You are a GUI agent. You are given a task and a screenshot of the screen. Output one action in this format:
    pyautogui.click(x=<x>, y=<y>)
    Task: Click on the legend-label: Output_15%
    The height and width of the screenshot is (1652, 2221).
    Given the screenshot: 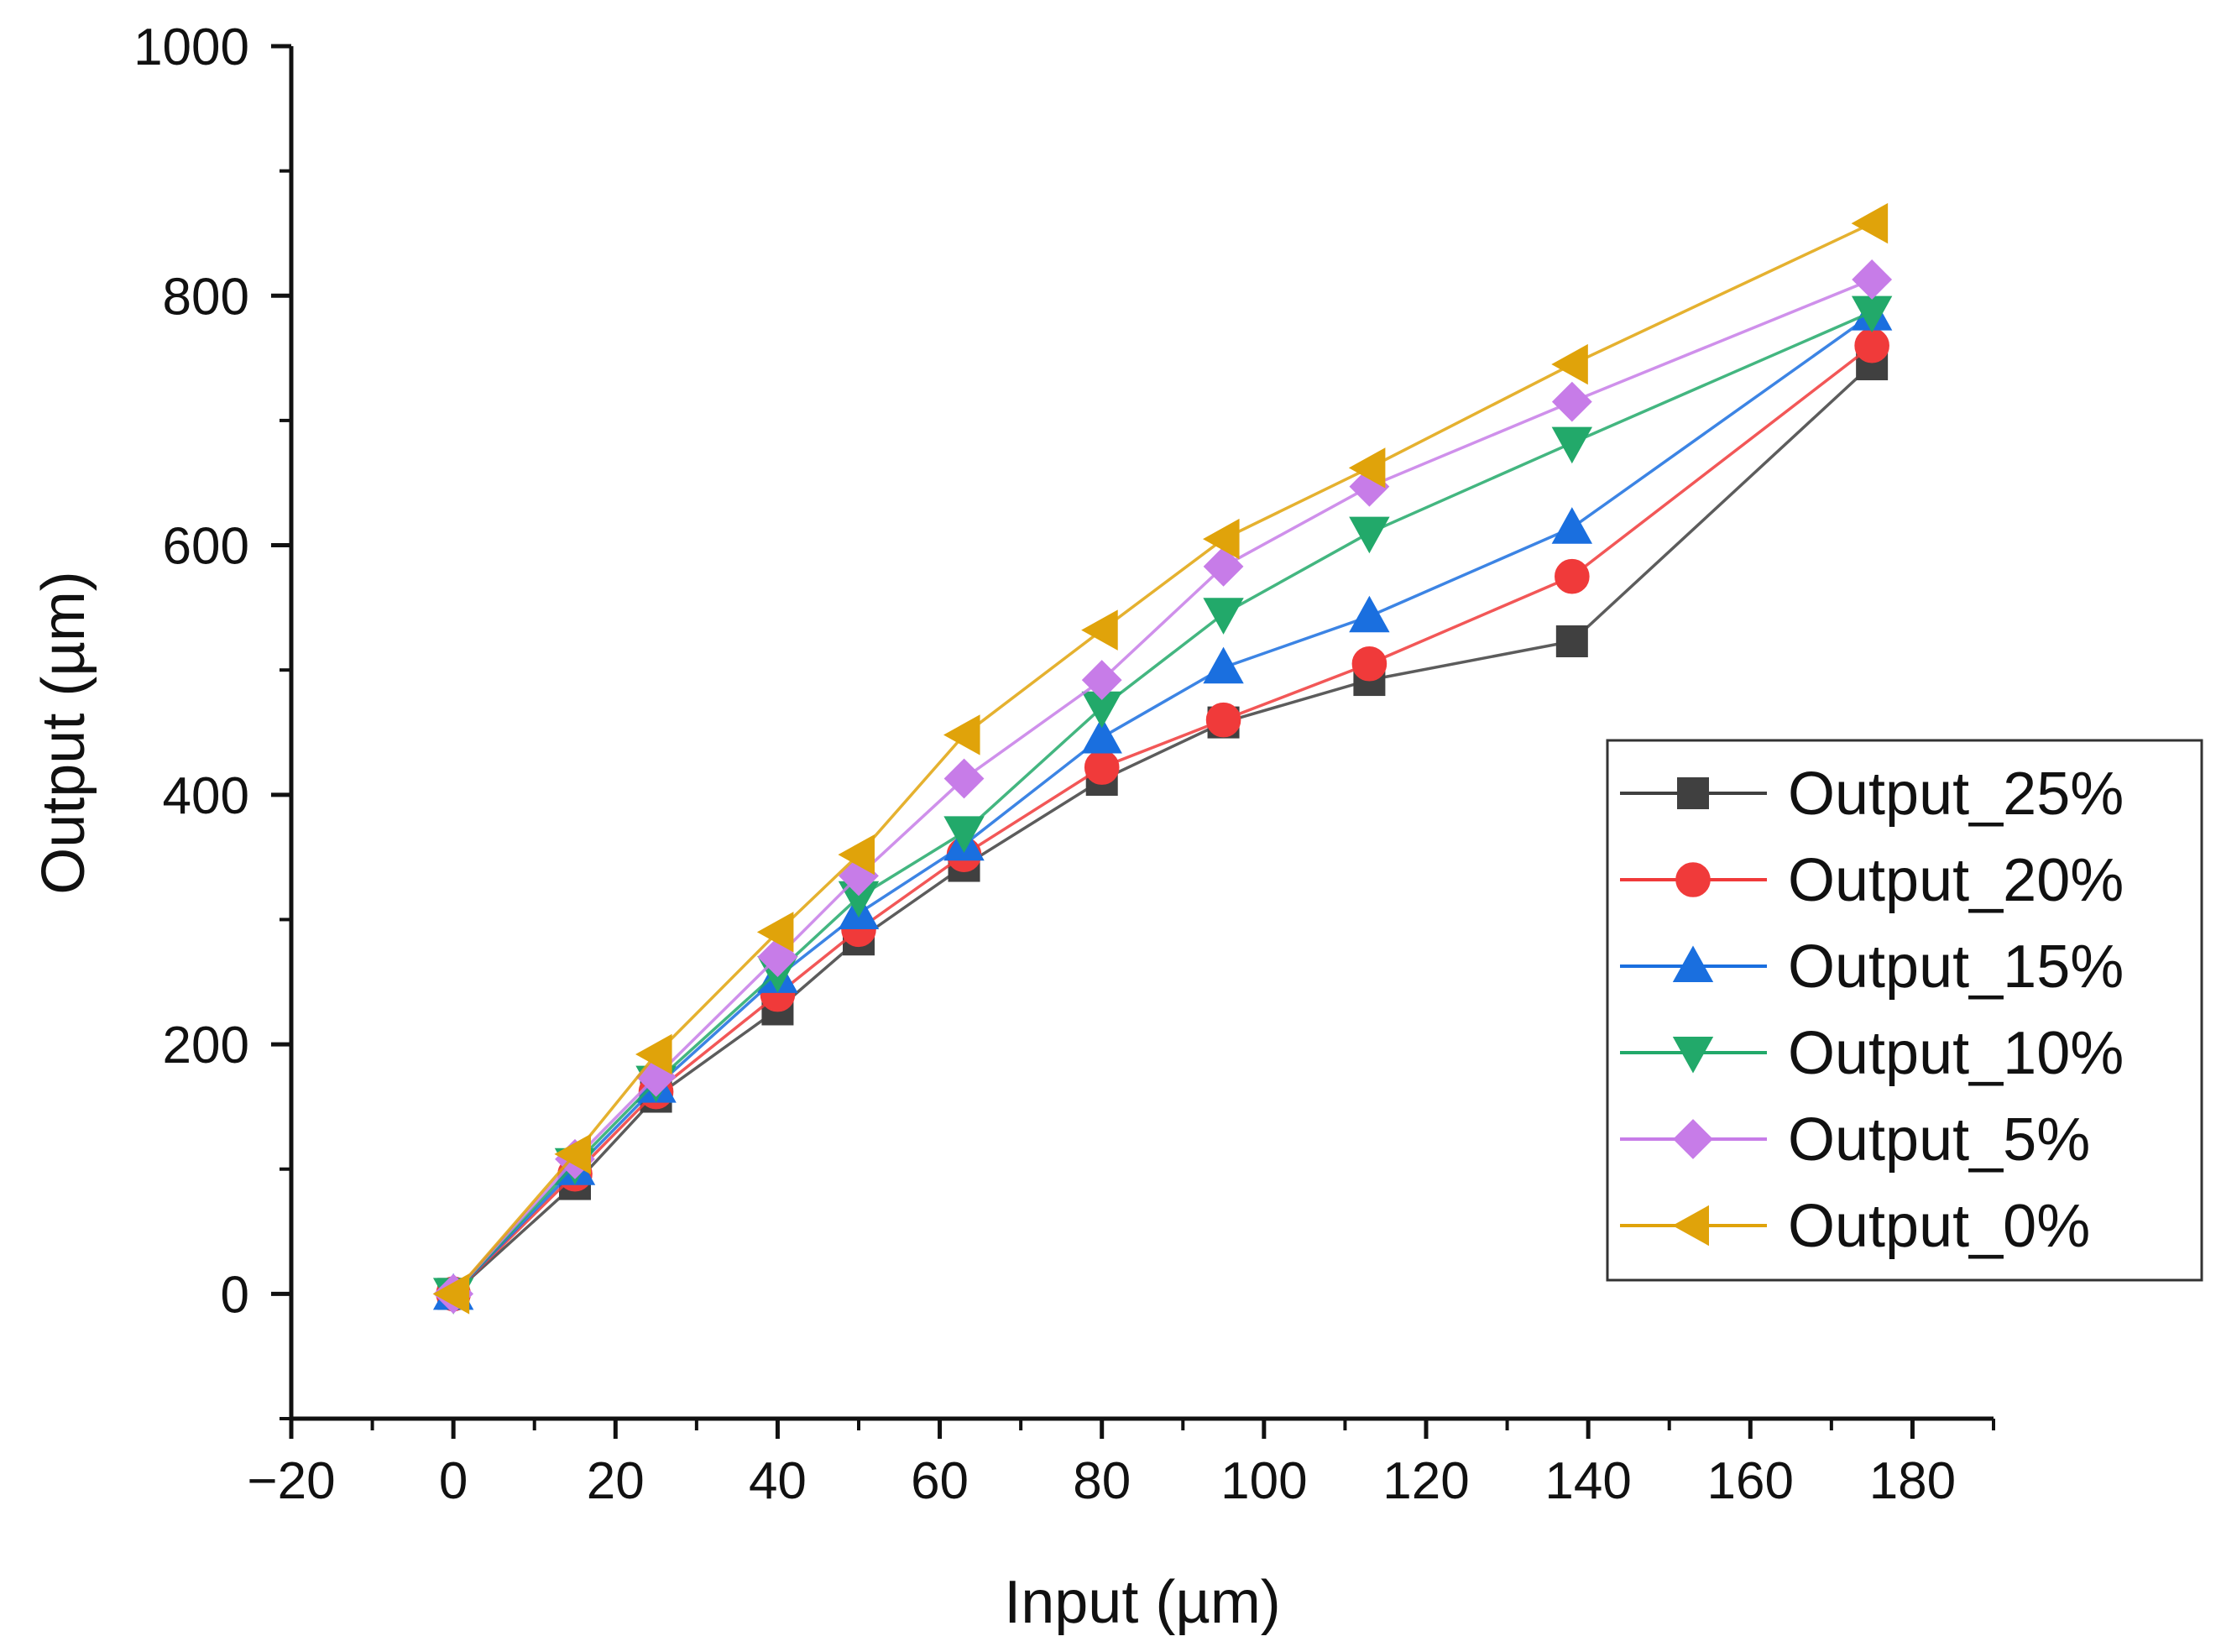 What is the action you would take?
    pyautogui.click(x=1956, y=967)
    